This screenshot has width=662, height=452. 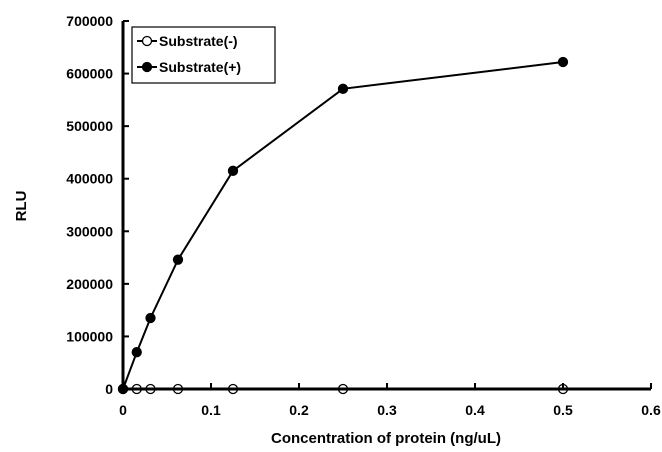 What do you see at coordinates (211, 410) in the screenshot?
I see `x-tick-label: 0.1` at bounding box center [211, 410].